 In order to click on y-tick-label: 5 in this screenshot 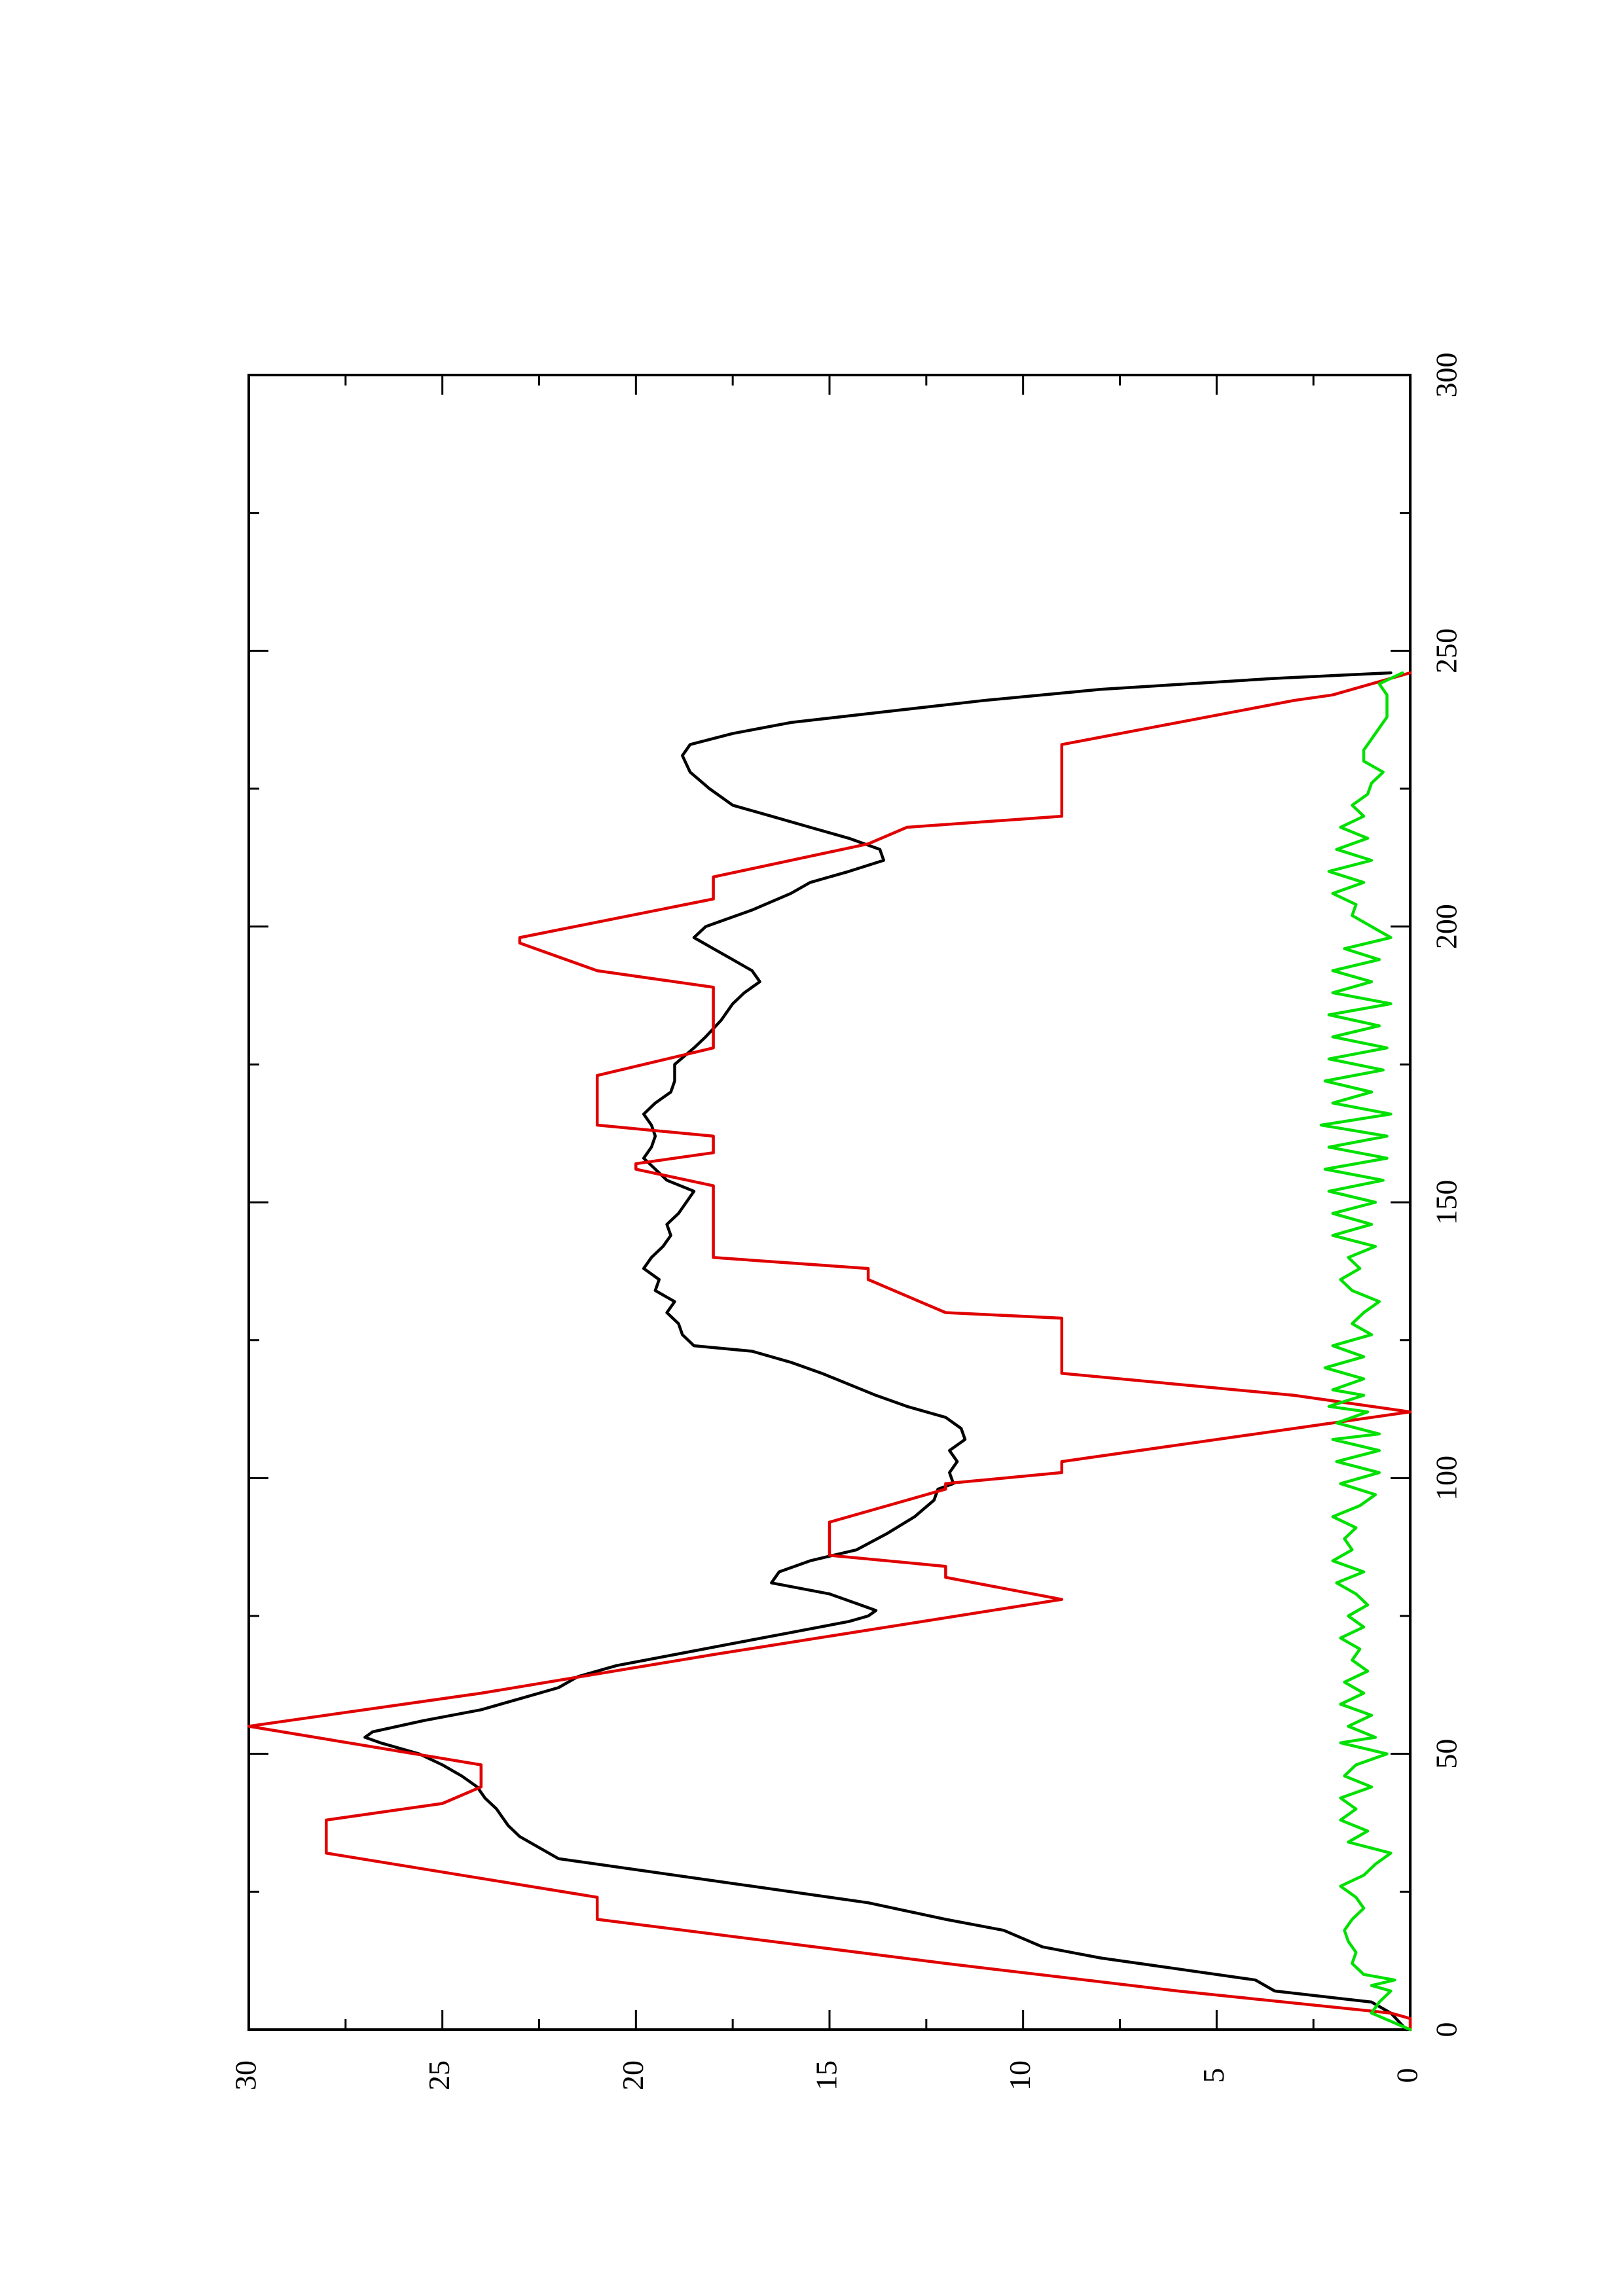, I will do `click(1213, 2075)`.